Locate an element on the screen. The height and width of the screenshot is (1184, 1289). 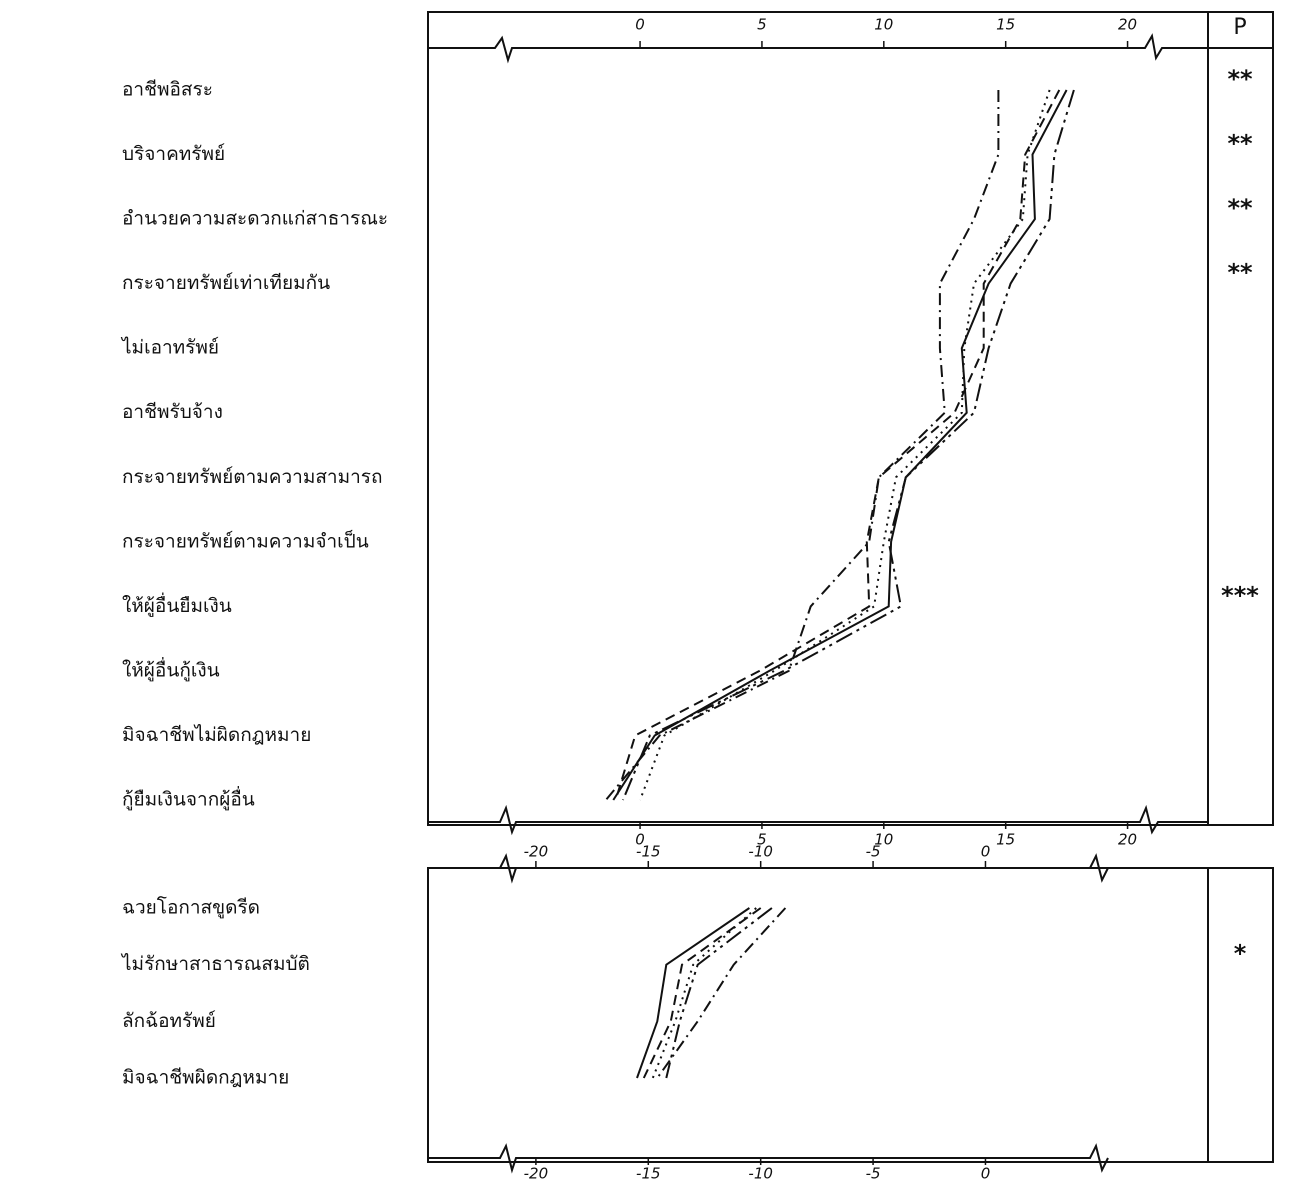
category-label: บริจาคทรัพย์ is located at coordinates (173, 154).